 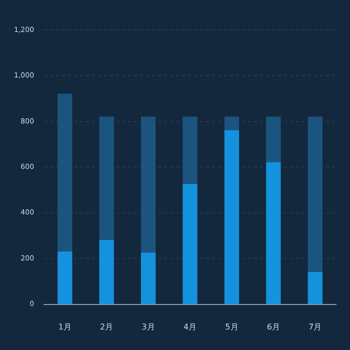 What do you see at coordinates (190, 327) in the screenshot?
I see `x-tick-label: 4月` at bounding box center [190, 327].